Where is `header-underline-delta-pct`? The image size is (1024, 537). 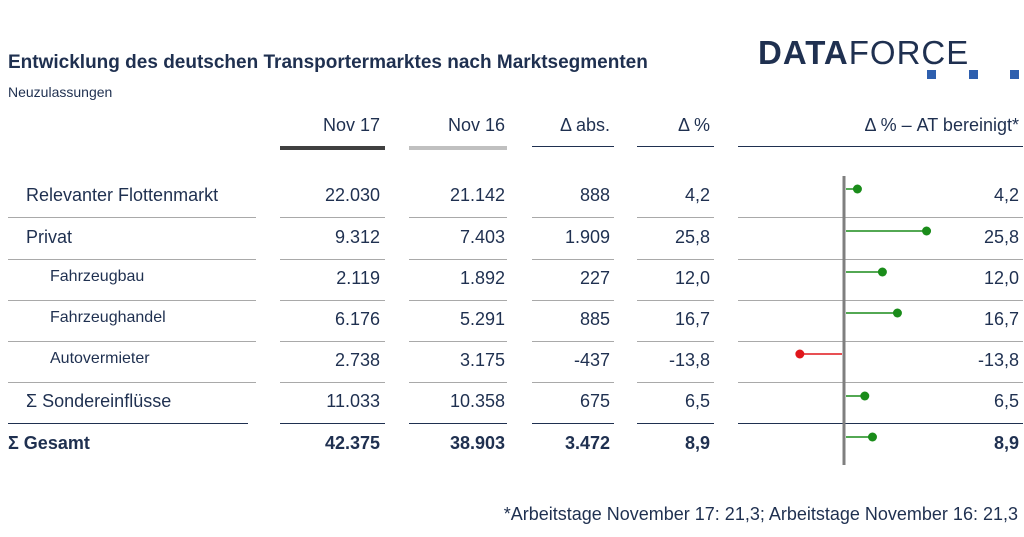
header-underline-delta-pct is located at coordinates (675, 146).